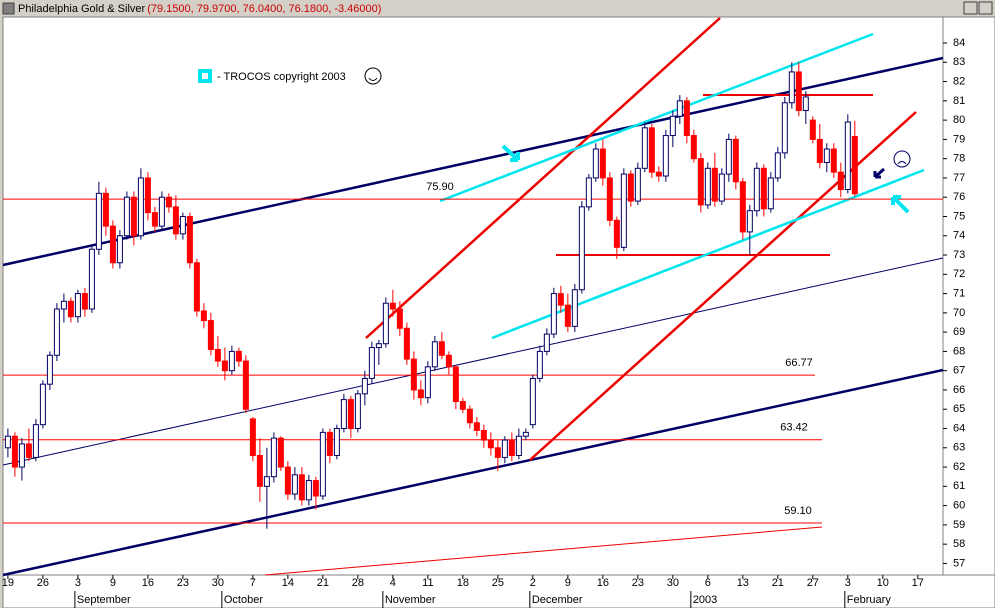 The image size is (995, 608). Describe the element at coordinates (798, 511) in the screenshot. I see `level-label: 59.10` at that location.